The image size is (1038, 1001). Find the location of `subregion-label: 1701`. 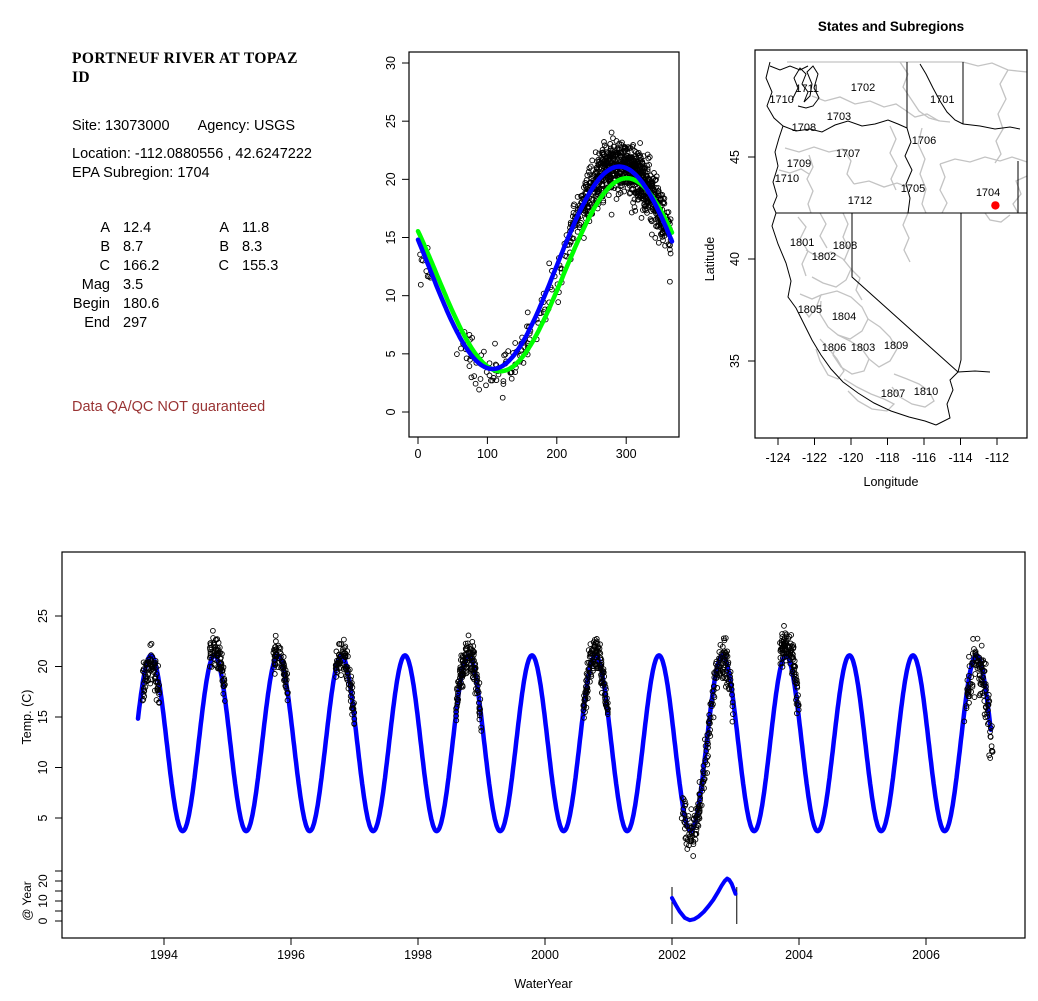

subregion-label: 1701 is located at coordinates (942, 100).